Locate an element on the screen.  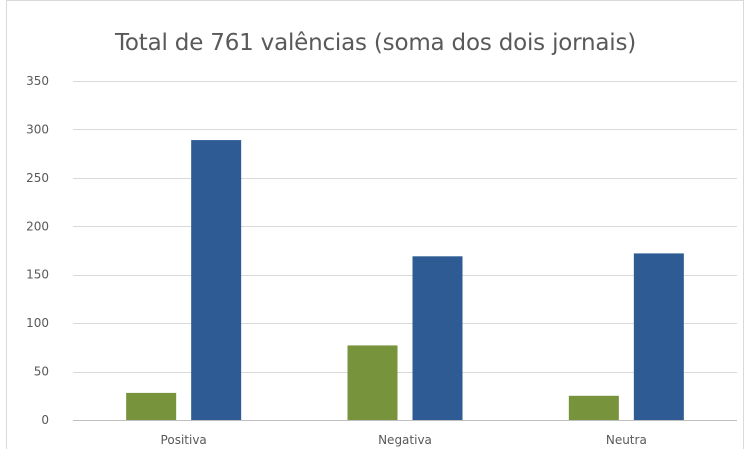
y-tick-label: 0 is located at coordinates (45, 420).